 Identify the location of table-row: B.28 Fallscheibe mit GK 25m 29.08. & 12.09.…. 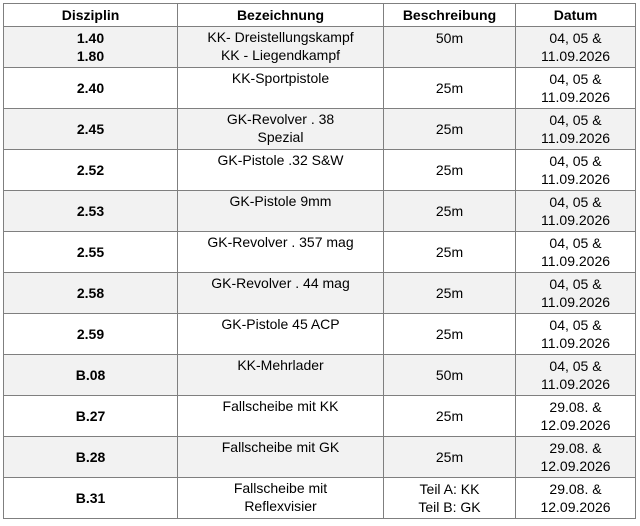
(319, 457).